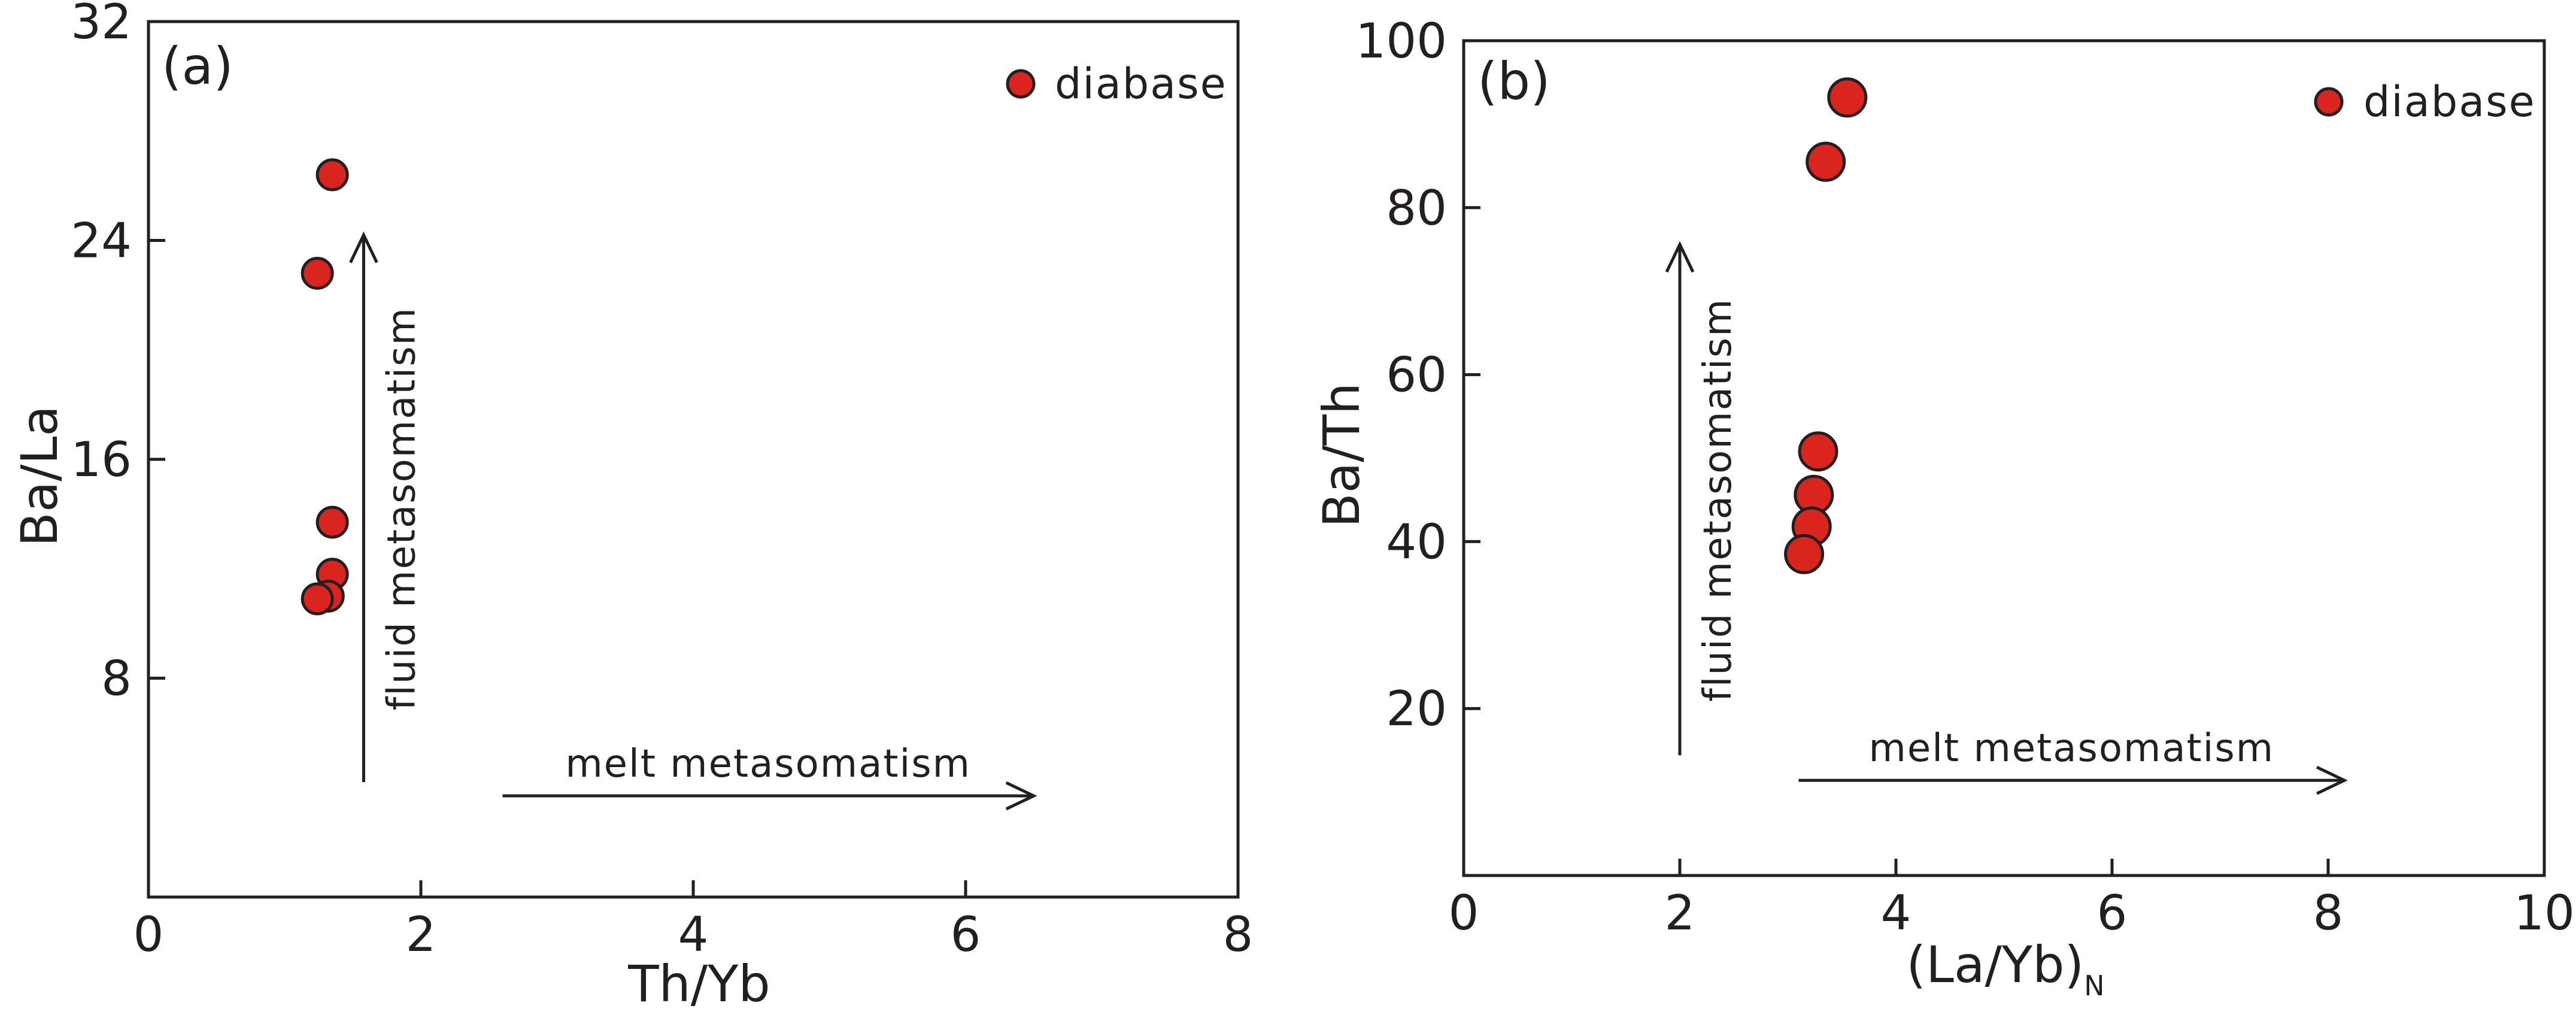 Image resolution: width=2576 pixels, height=1030 pixels. What do you see at coordinates (117, 679) in the screenshot?
I see `y-tick-label: 8` at bounding box center [117, 679].